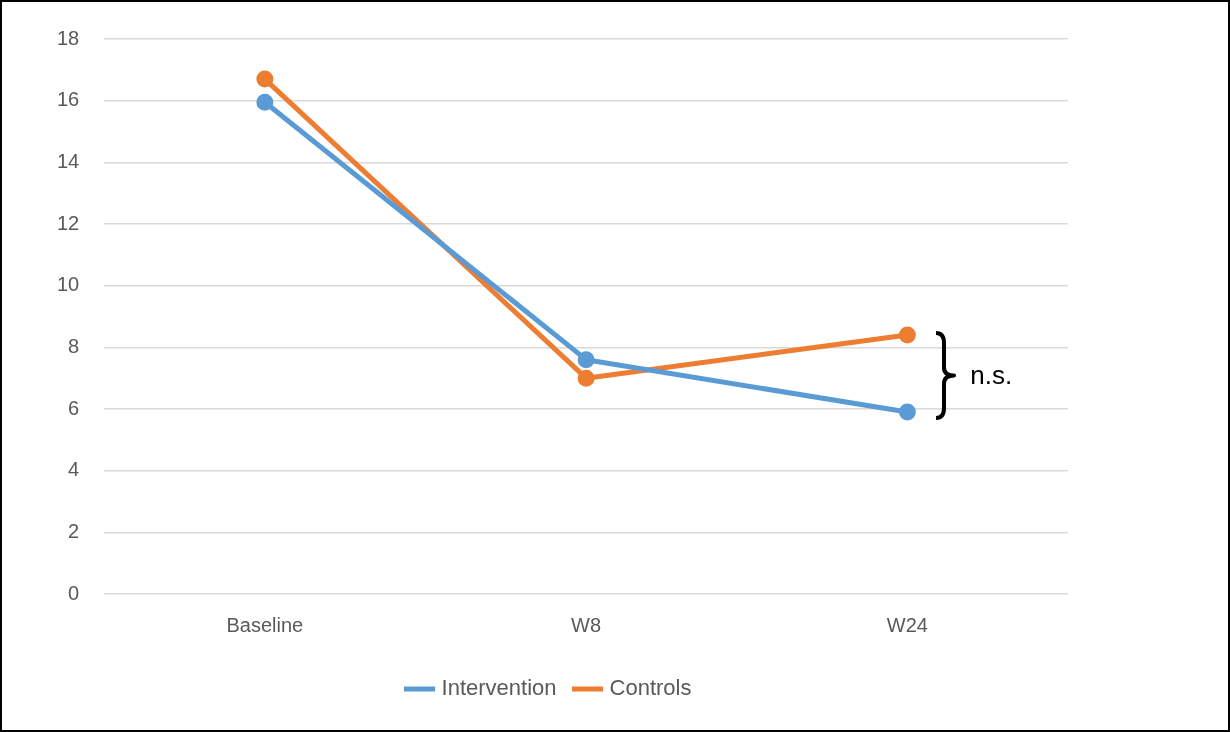  Describe the element at coordinates (68, 37) in the screenshot. I see `y-tick-label: 18` at that location.